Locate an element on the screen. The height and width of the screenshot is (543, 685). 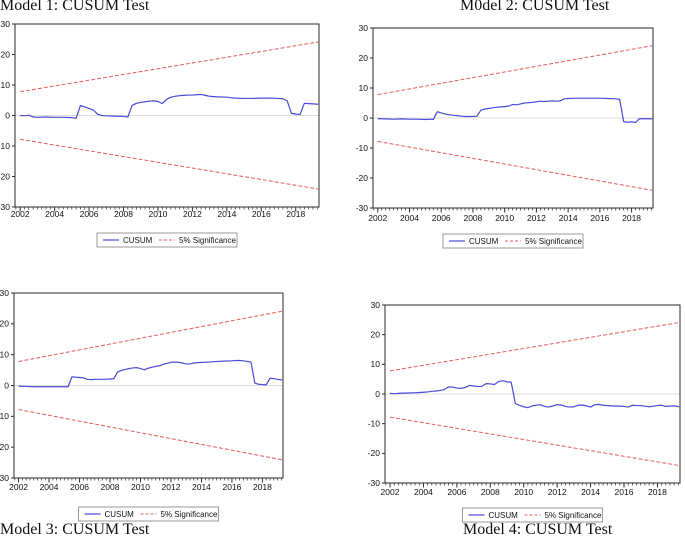
chart-title-model-2: M0del 2: CUSUM Test is located at coordinates (535, 7).